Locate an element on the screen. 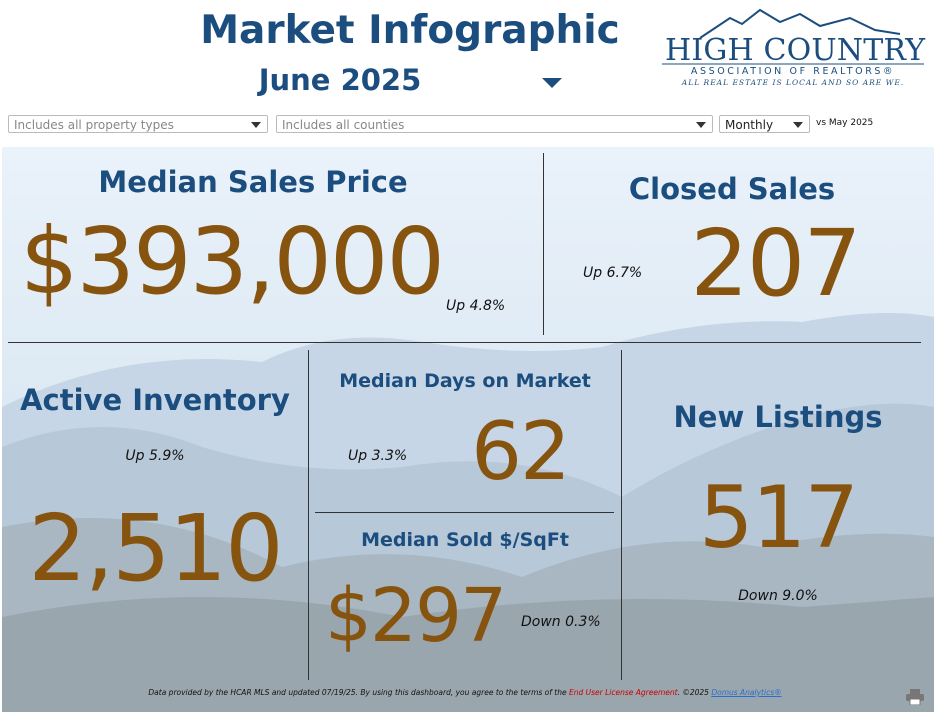  metric-label: Median Sold $/SqFt is located at coordinates (465, 540).